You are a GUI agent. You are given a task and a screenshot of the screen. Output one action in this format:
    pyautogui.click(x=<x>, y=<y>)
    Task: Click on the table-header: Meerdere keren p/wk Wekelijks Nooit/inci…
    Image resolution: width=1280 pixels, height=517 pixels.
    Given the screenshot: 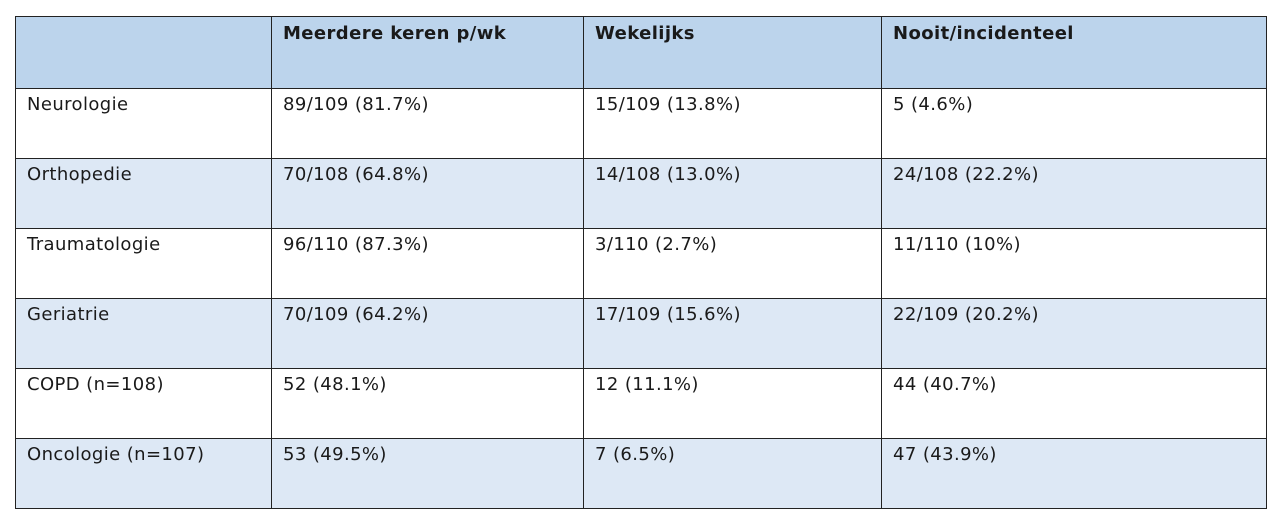 What is the action you would take?
    pyautogui.click(x=641, y=52)
    